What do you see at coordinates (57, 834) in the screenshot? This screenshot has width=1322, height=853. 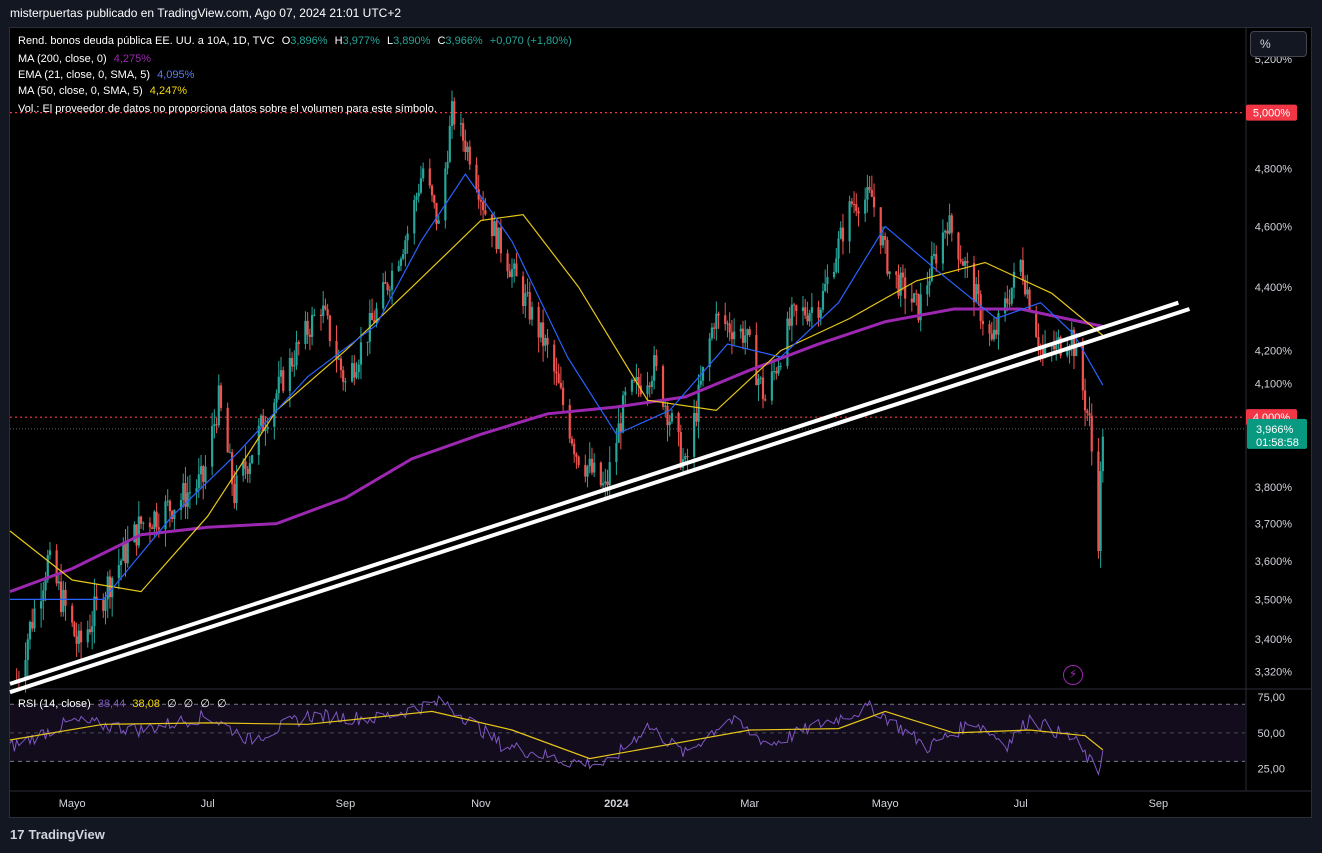 I see `footer-brand: 17 TradingView` at bounding box center [57, 834].